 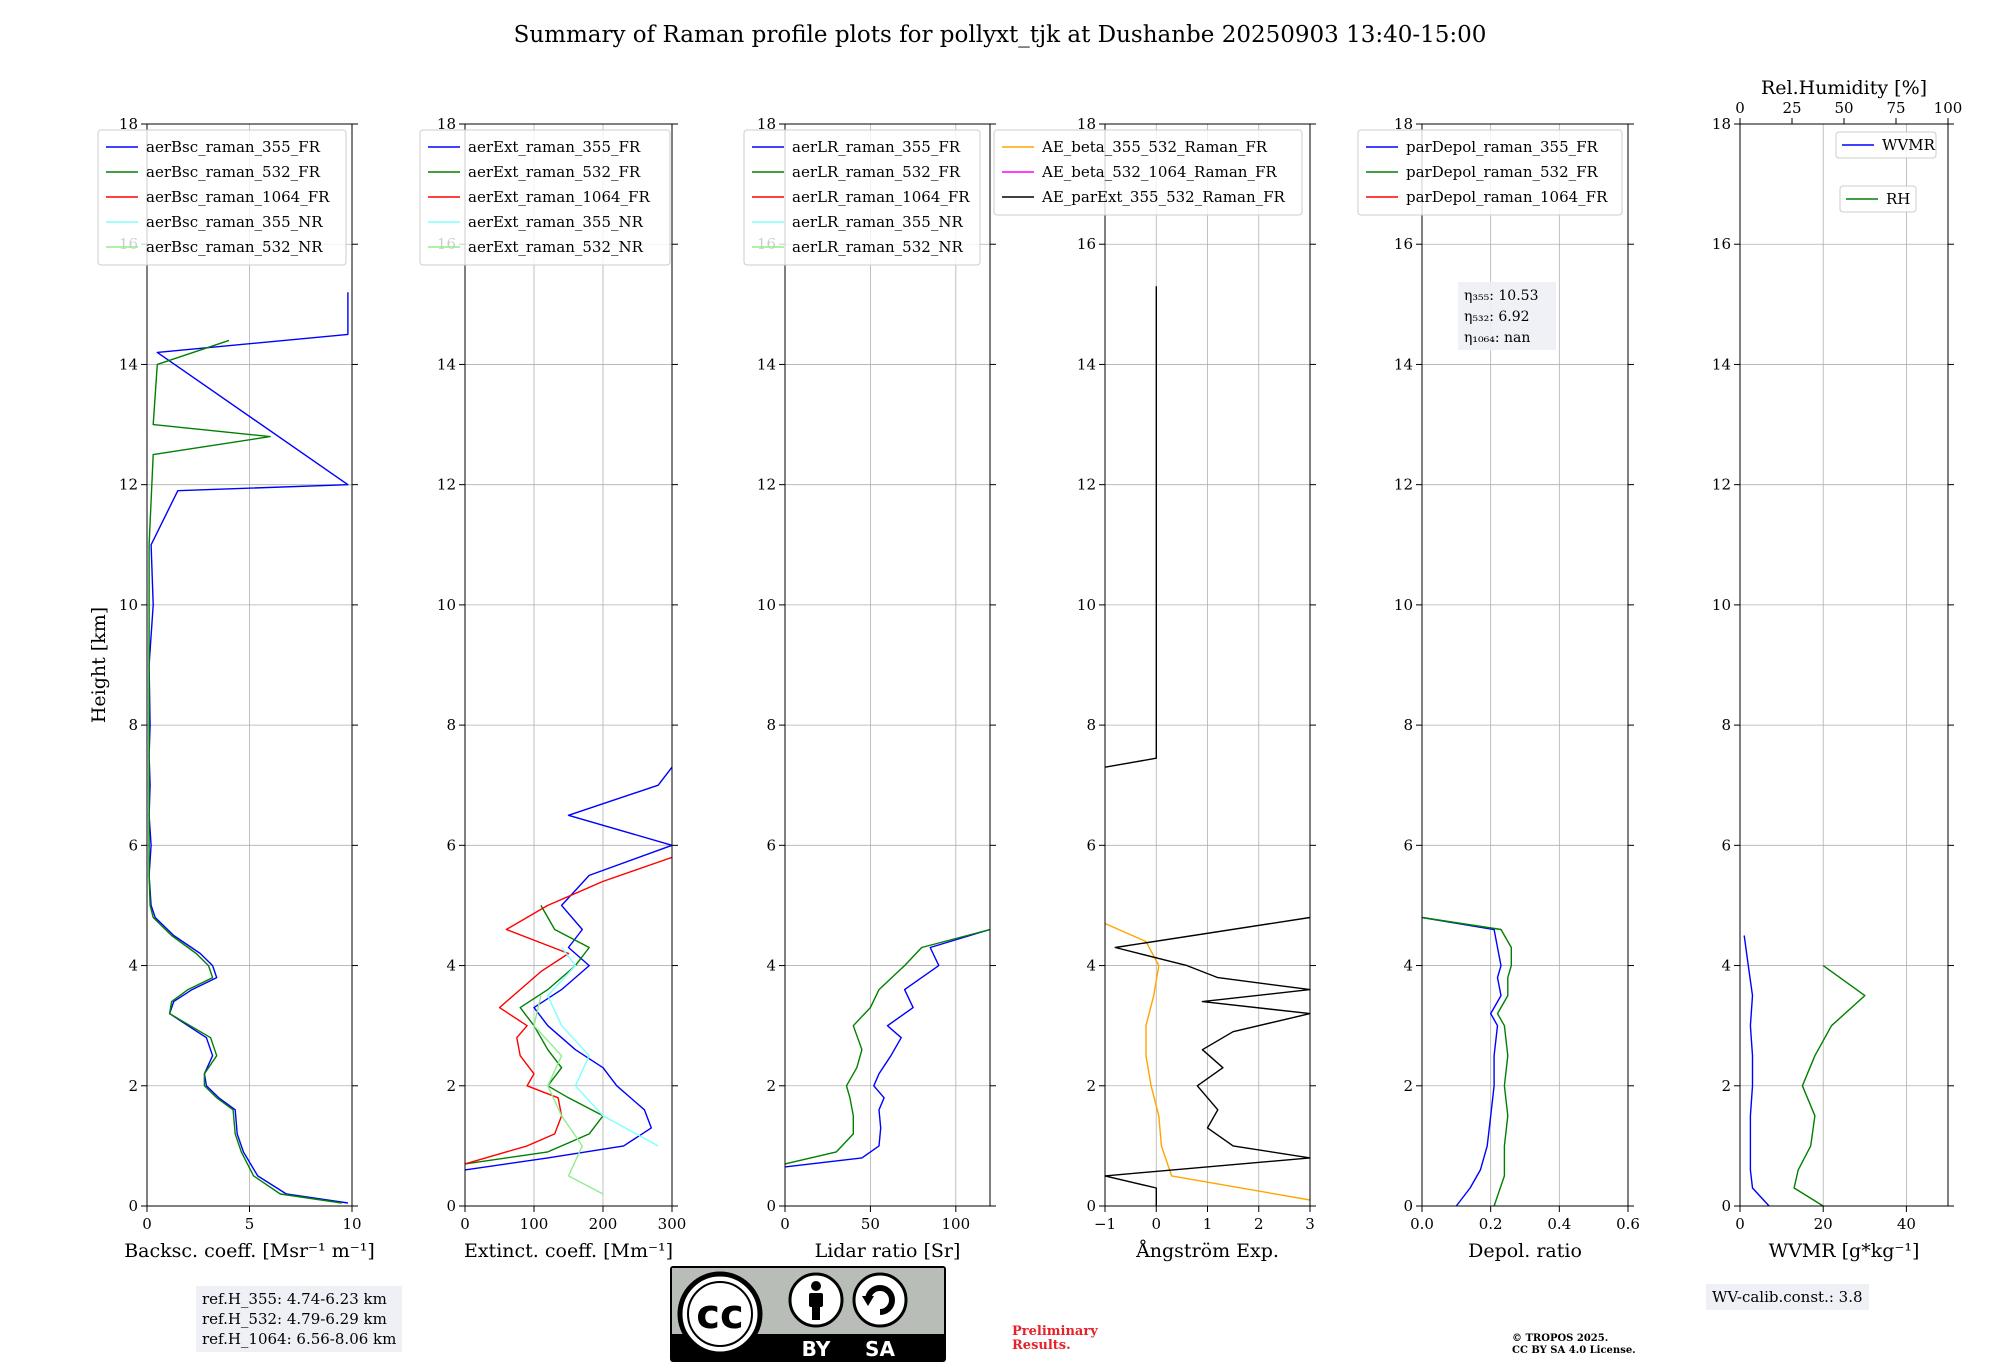 What do you see at coordinates (1491, 1224) in the screenshot?
I see `x-tick-label: 0.2` at bounding box center [1491, 1224].